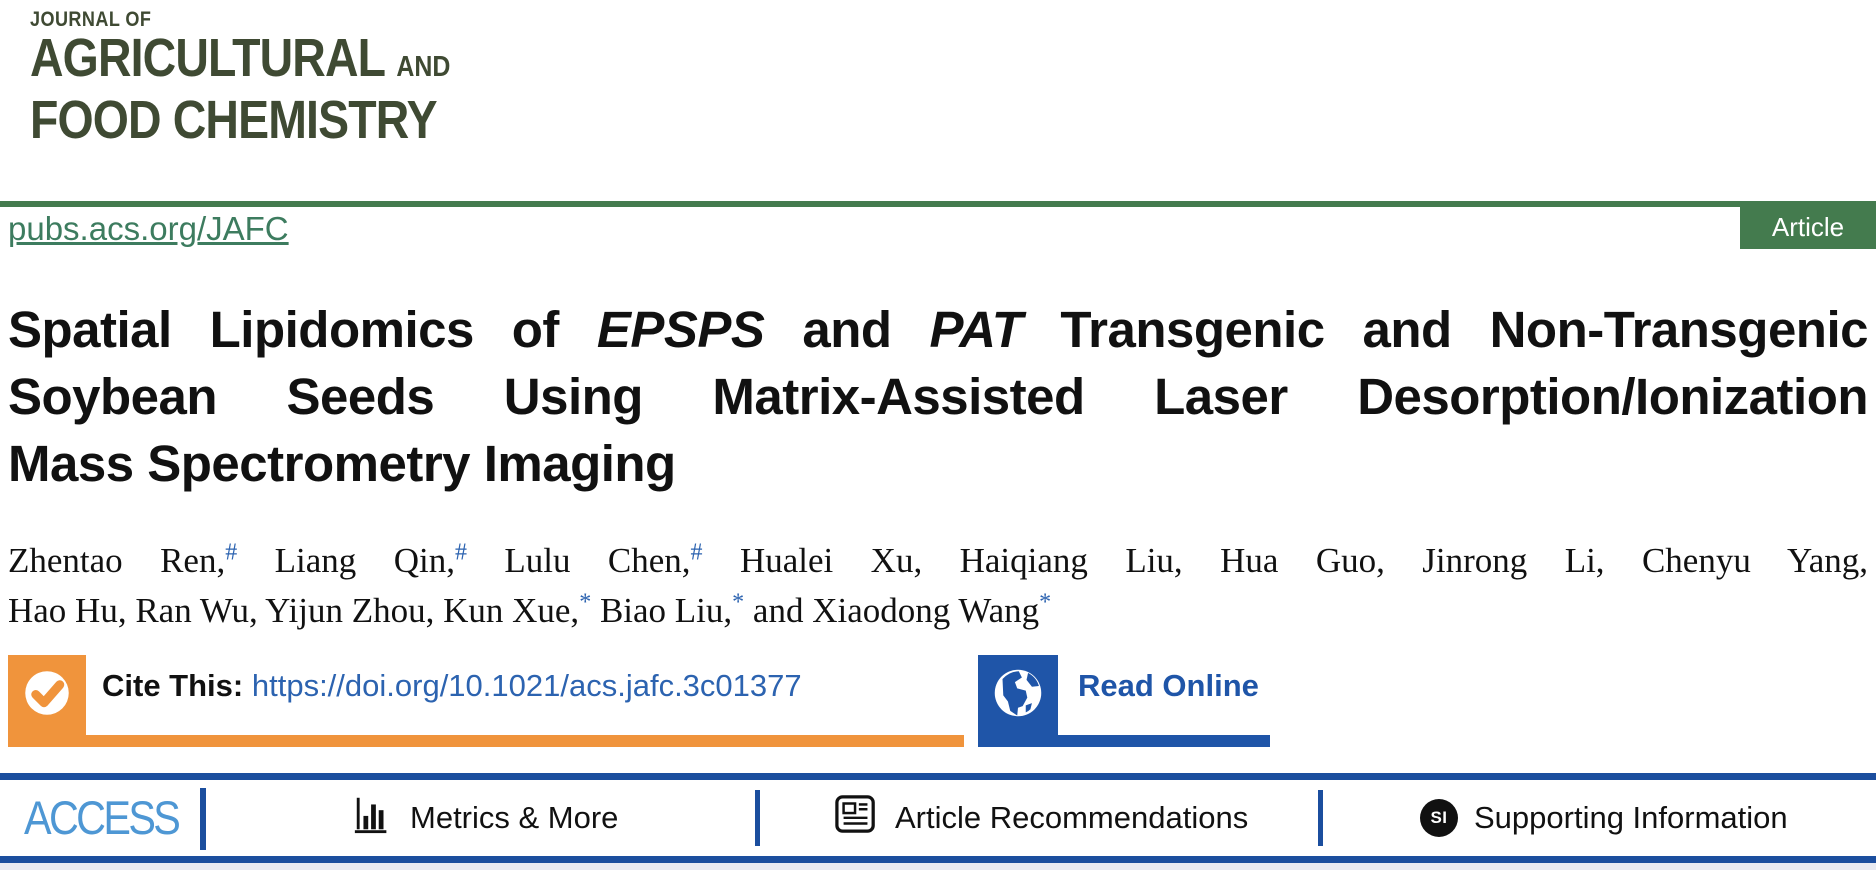  I want to click on supporting-information-label: Supporting Information, so click(1631, 817).